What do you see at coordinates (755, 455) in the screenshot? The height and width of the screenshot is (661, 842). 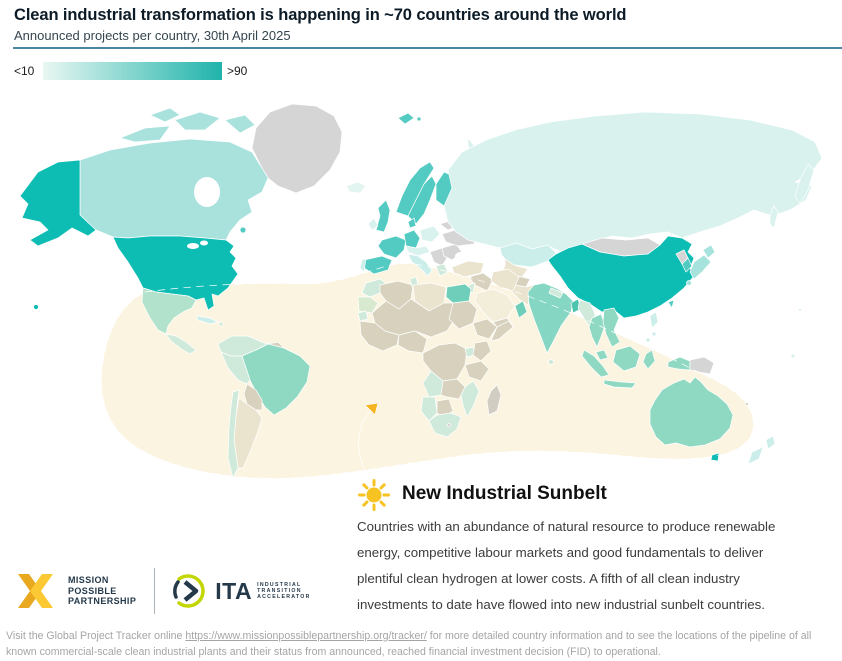 I see `new-zealand-south` at bounding box center [755, 455].